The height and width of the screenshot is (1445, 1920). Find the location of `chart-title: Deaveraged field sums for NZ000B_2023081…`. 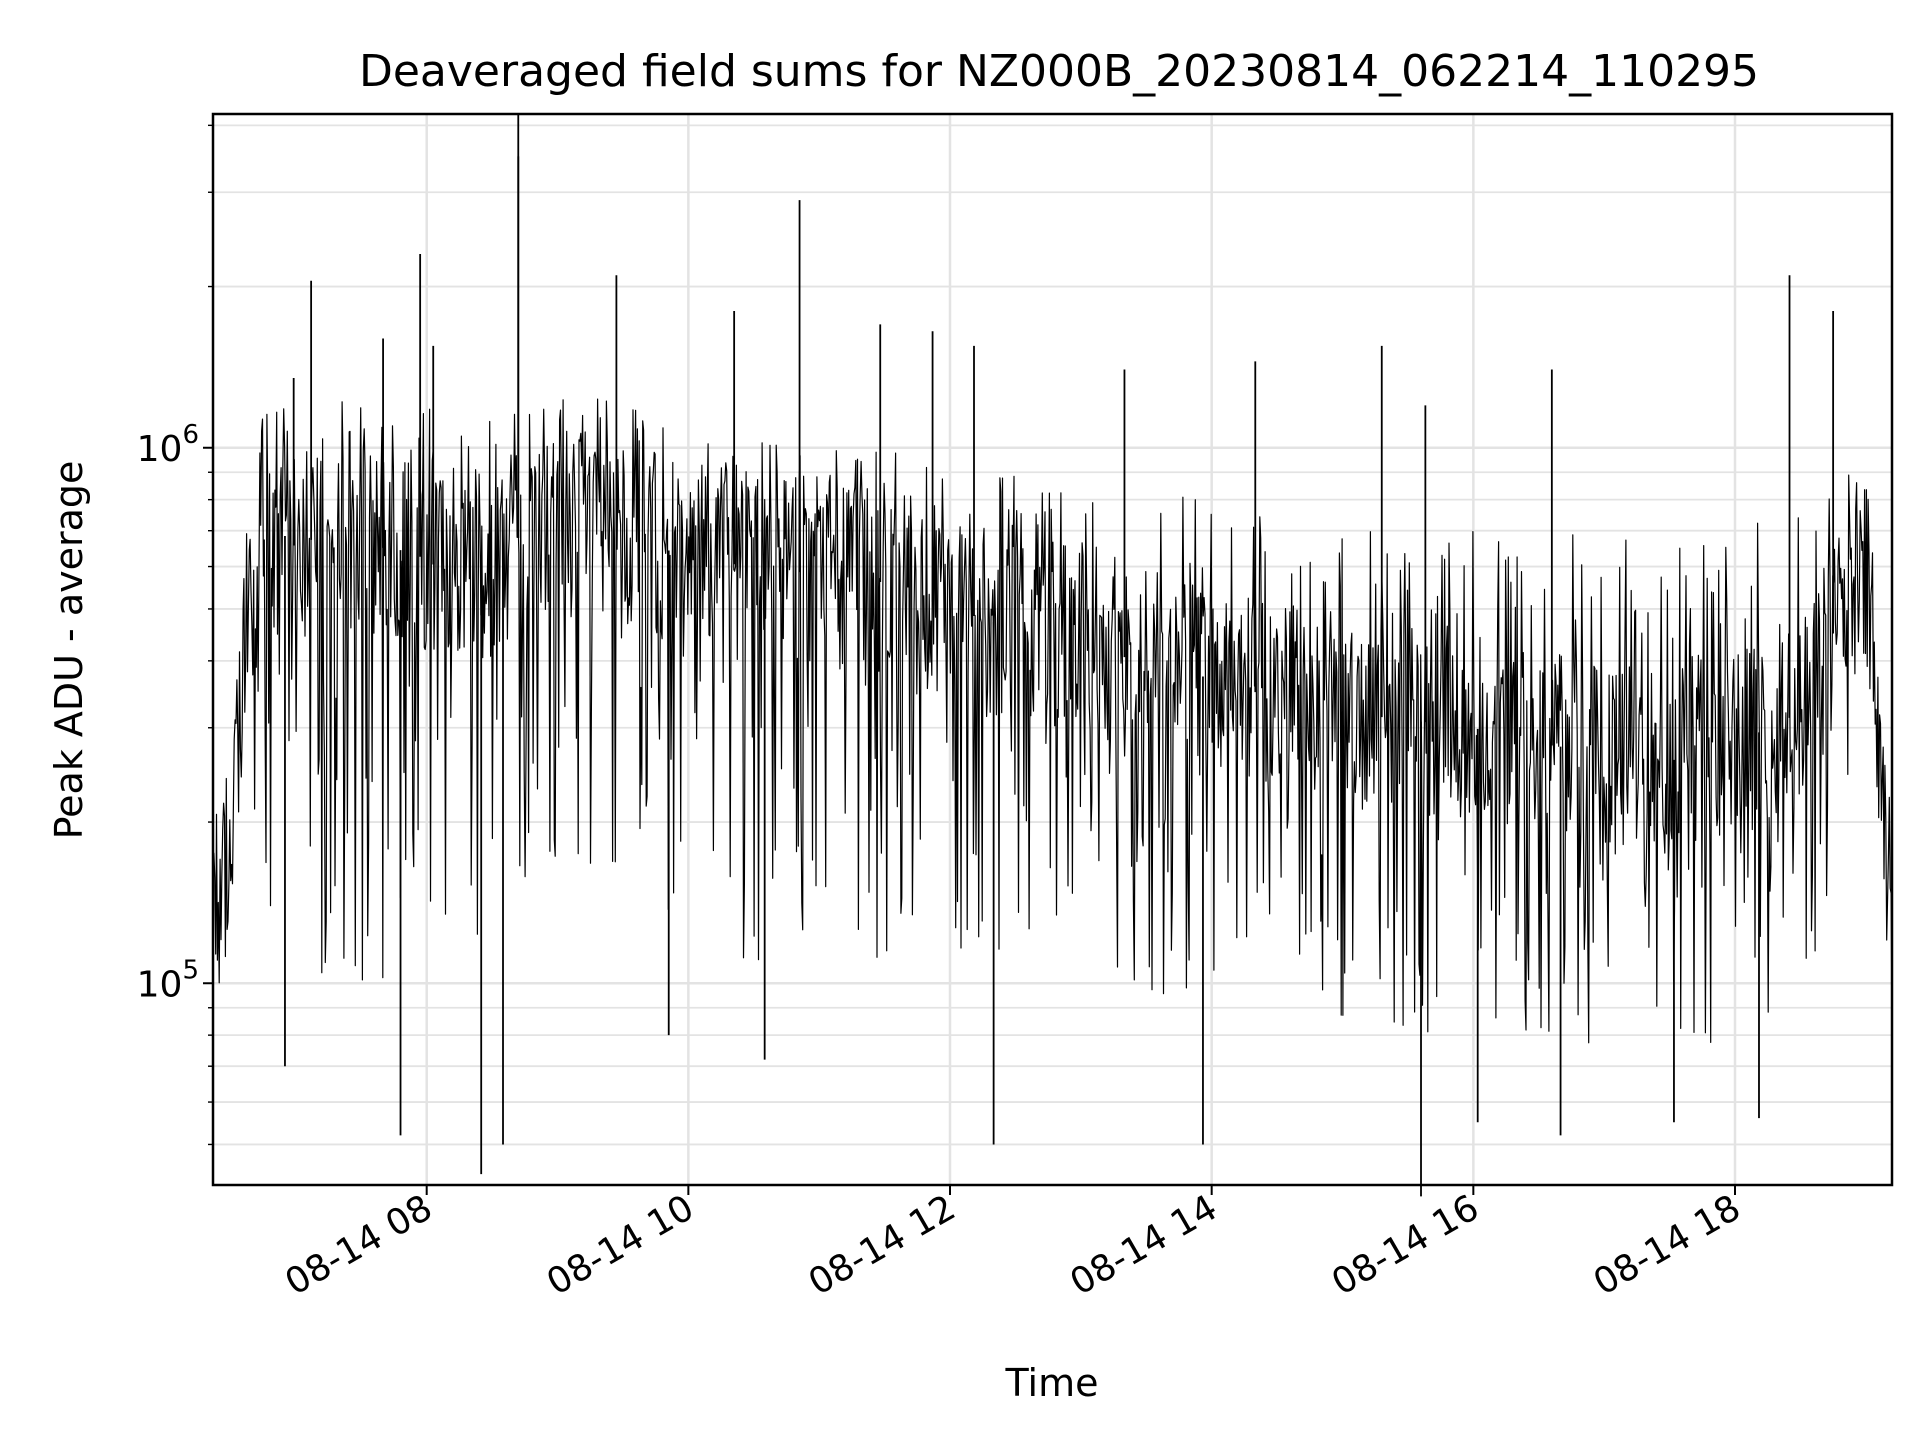

chart-title: Deaveraged field sums for NZ000B_2023081… is located at coordinates (1059, 71).